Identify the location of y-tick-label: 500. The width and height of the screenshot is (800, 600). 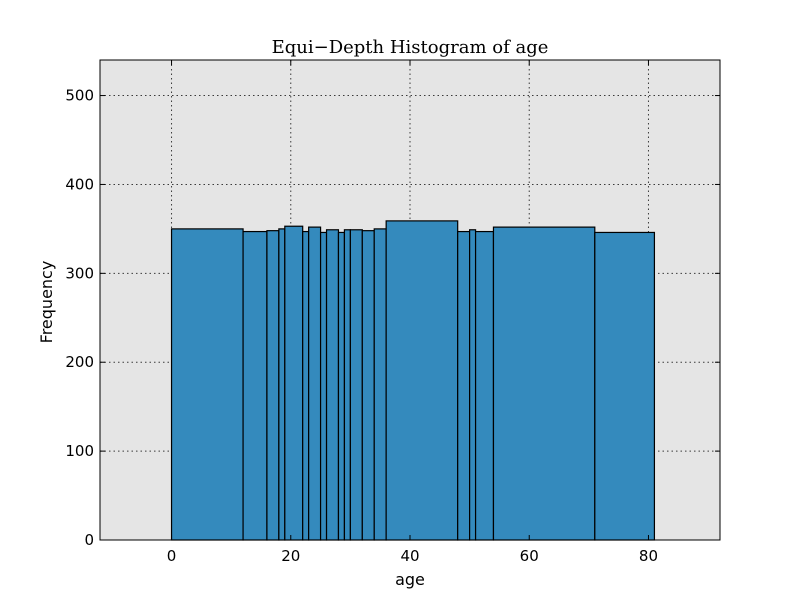
(79, 96).